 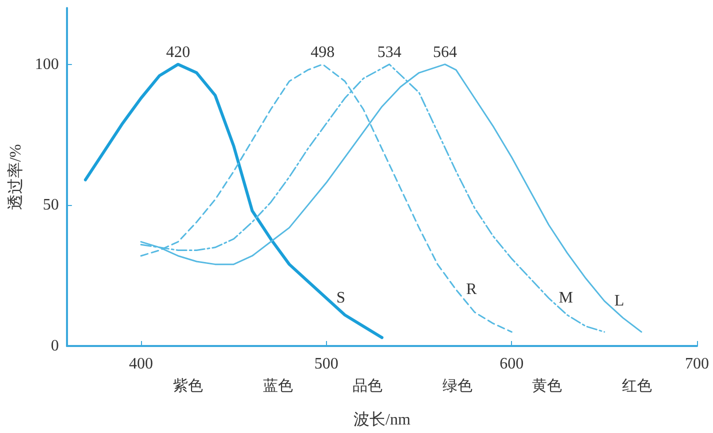 What do you see at coordinates (565, 298) in the screenshot?
I see `series-label: M` at bounding box center [565, 298].